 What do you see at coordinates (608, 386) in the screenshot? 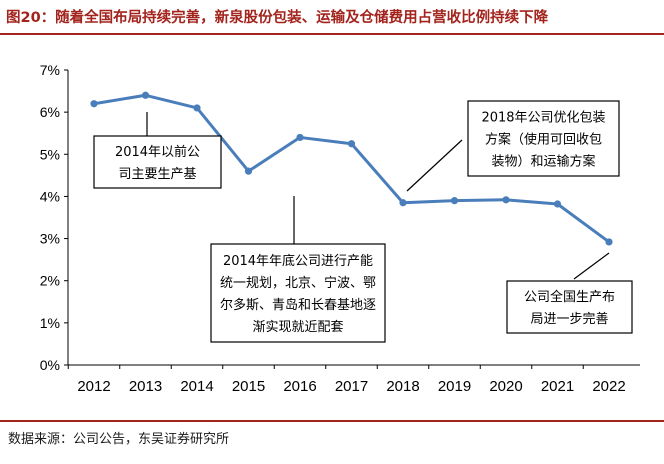
I see `x-tick-label: 2022` at bounding box center [608, 386].